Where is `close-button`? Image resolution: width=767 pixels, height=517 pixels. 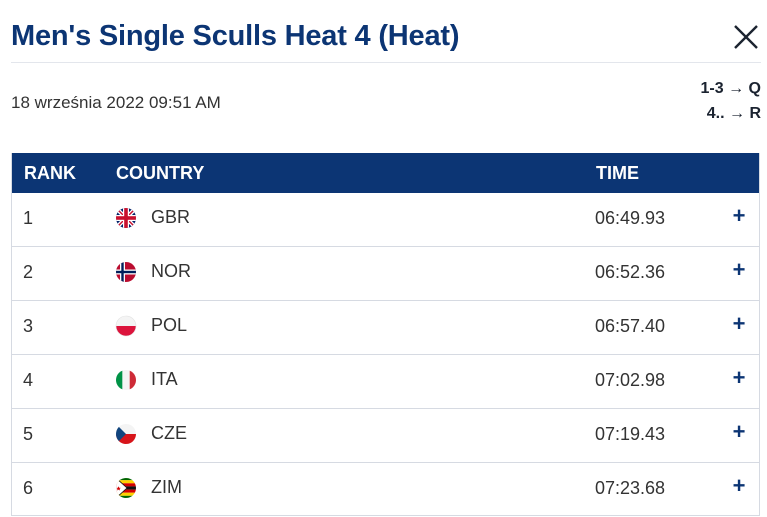
close-button is located at coordinates (746, 37).